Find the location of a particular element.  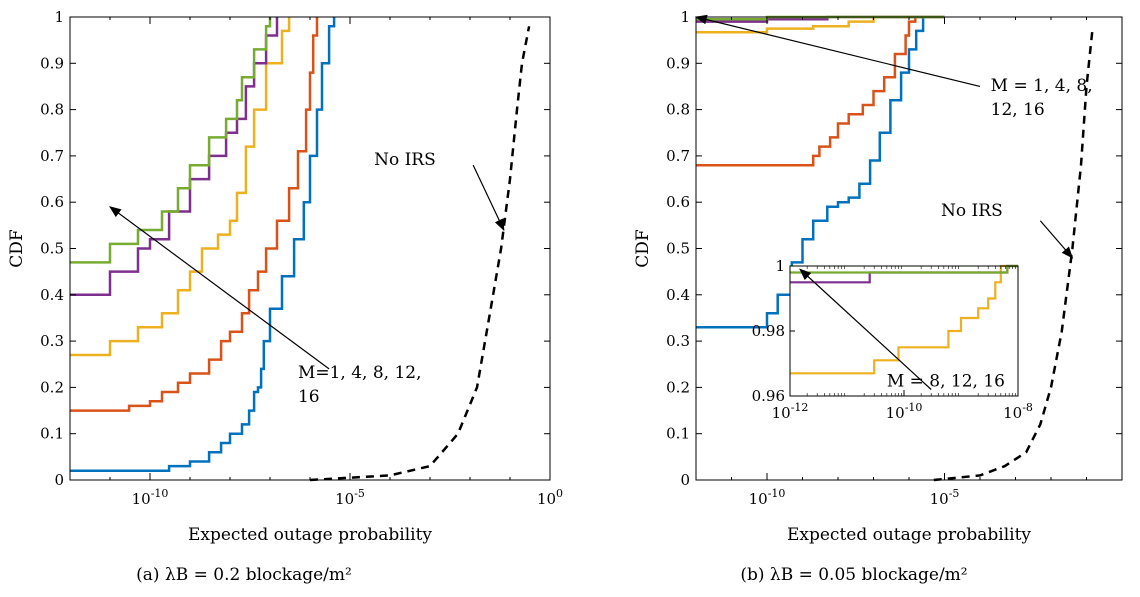

panel-b-xtick-label: 10-10 is located at coordinates (767, 497).